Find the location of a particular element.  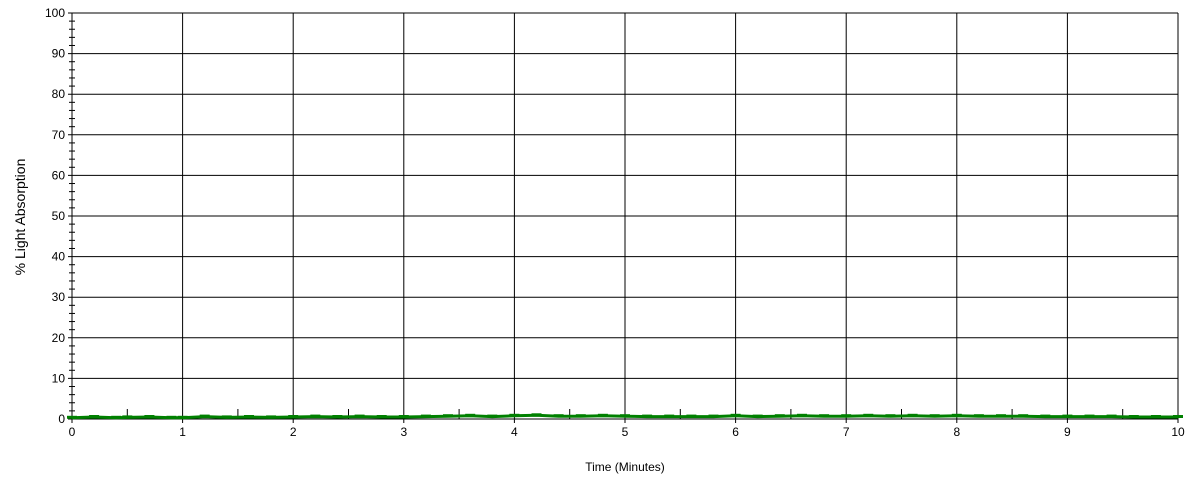

x-tick-labels: 0 1 2 3 4 5 6 7 8 9 10 is located at coordinates (627, 432).